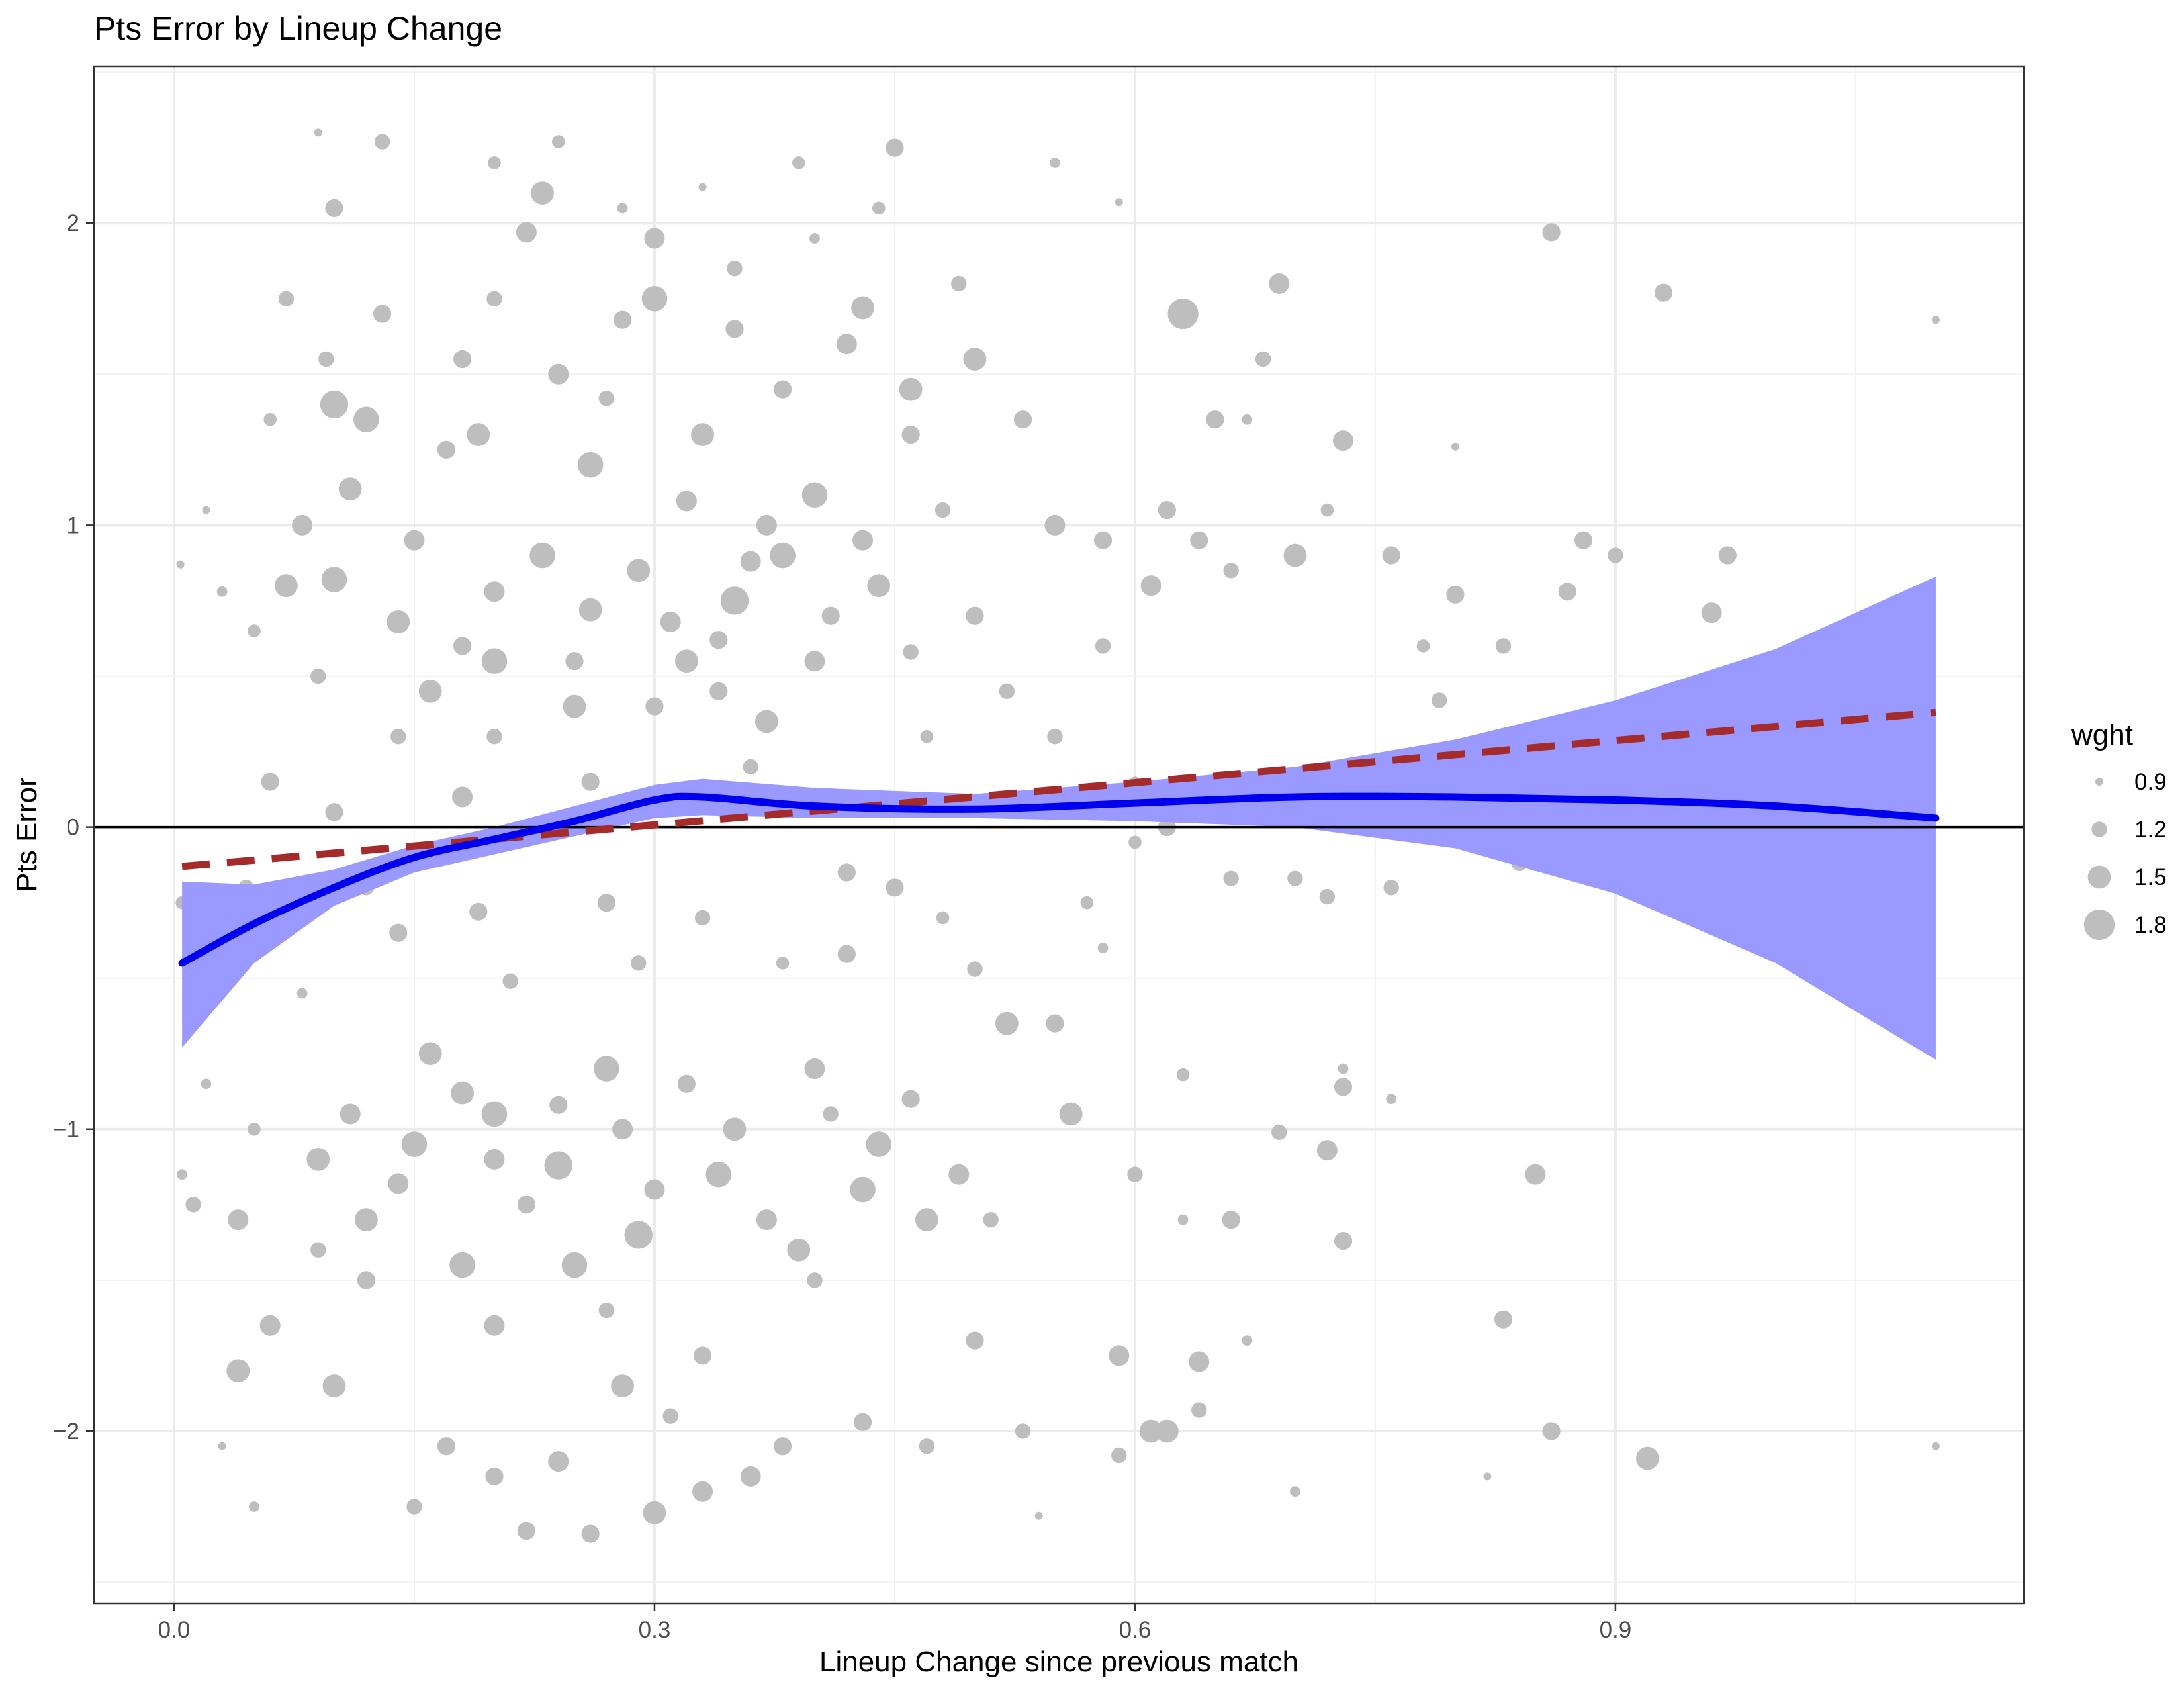 The height and width of the screenshot is (1688, 2184). Describe the element at coordinates (66, 1130) in the screenshot. I see `y-tick-label: −1` at that location.